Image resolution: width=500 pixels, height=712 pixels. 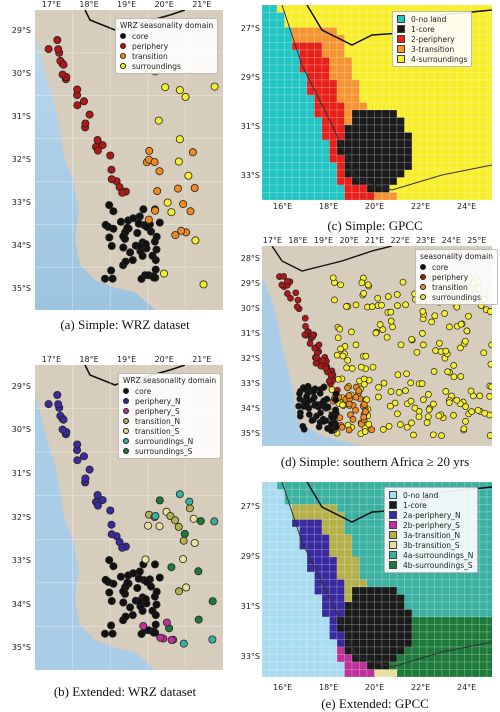 I want to click on legend-label: 4b-surroundings_S, so click(x=438, y=565).